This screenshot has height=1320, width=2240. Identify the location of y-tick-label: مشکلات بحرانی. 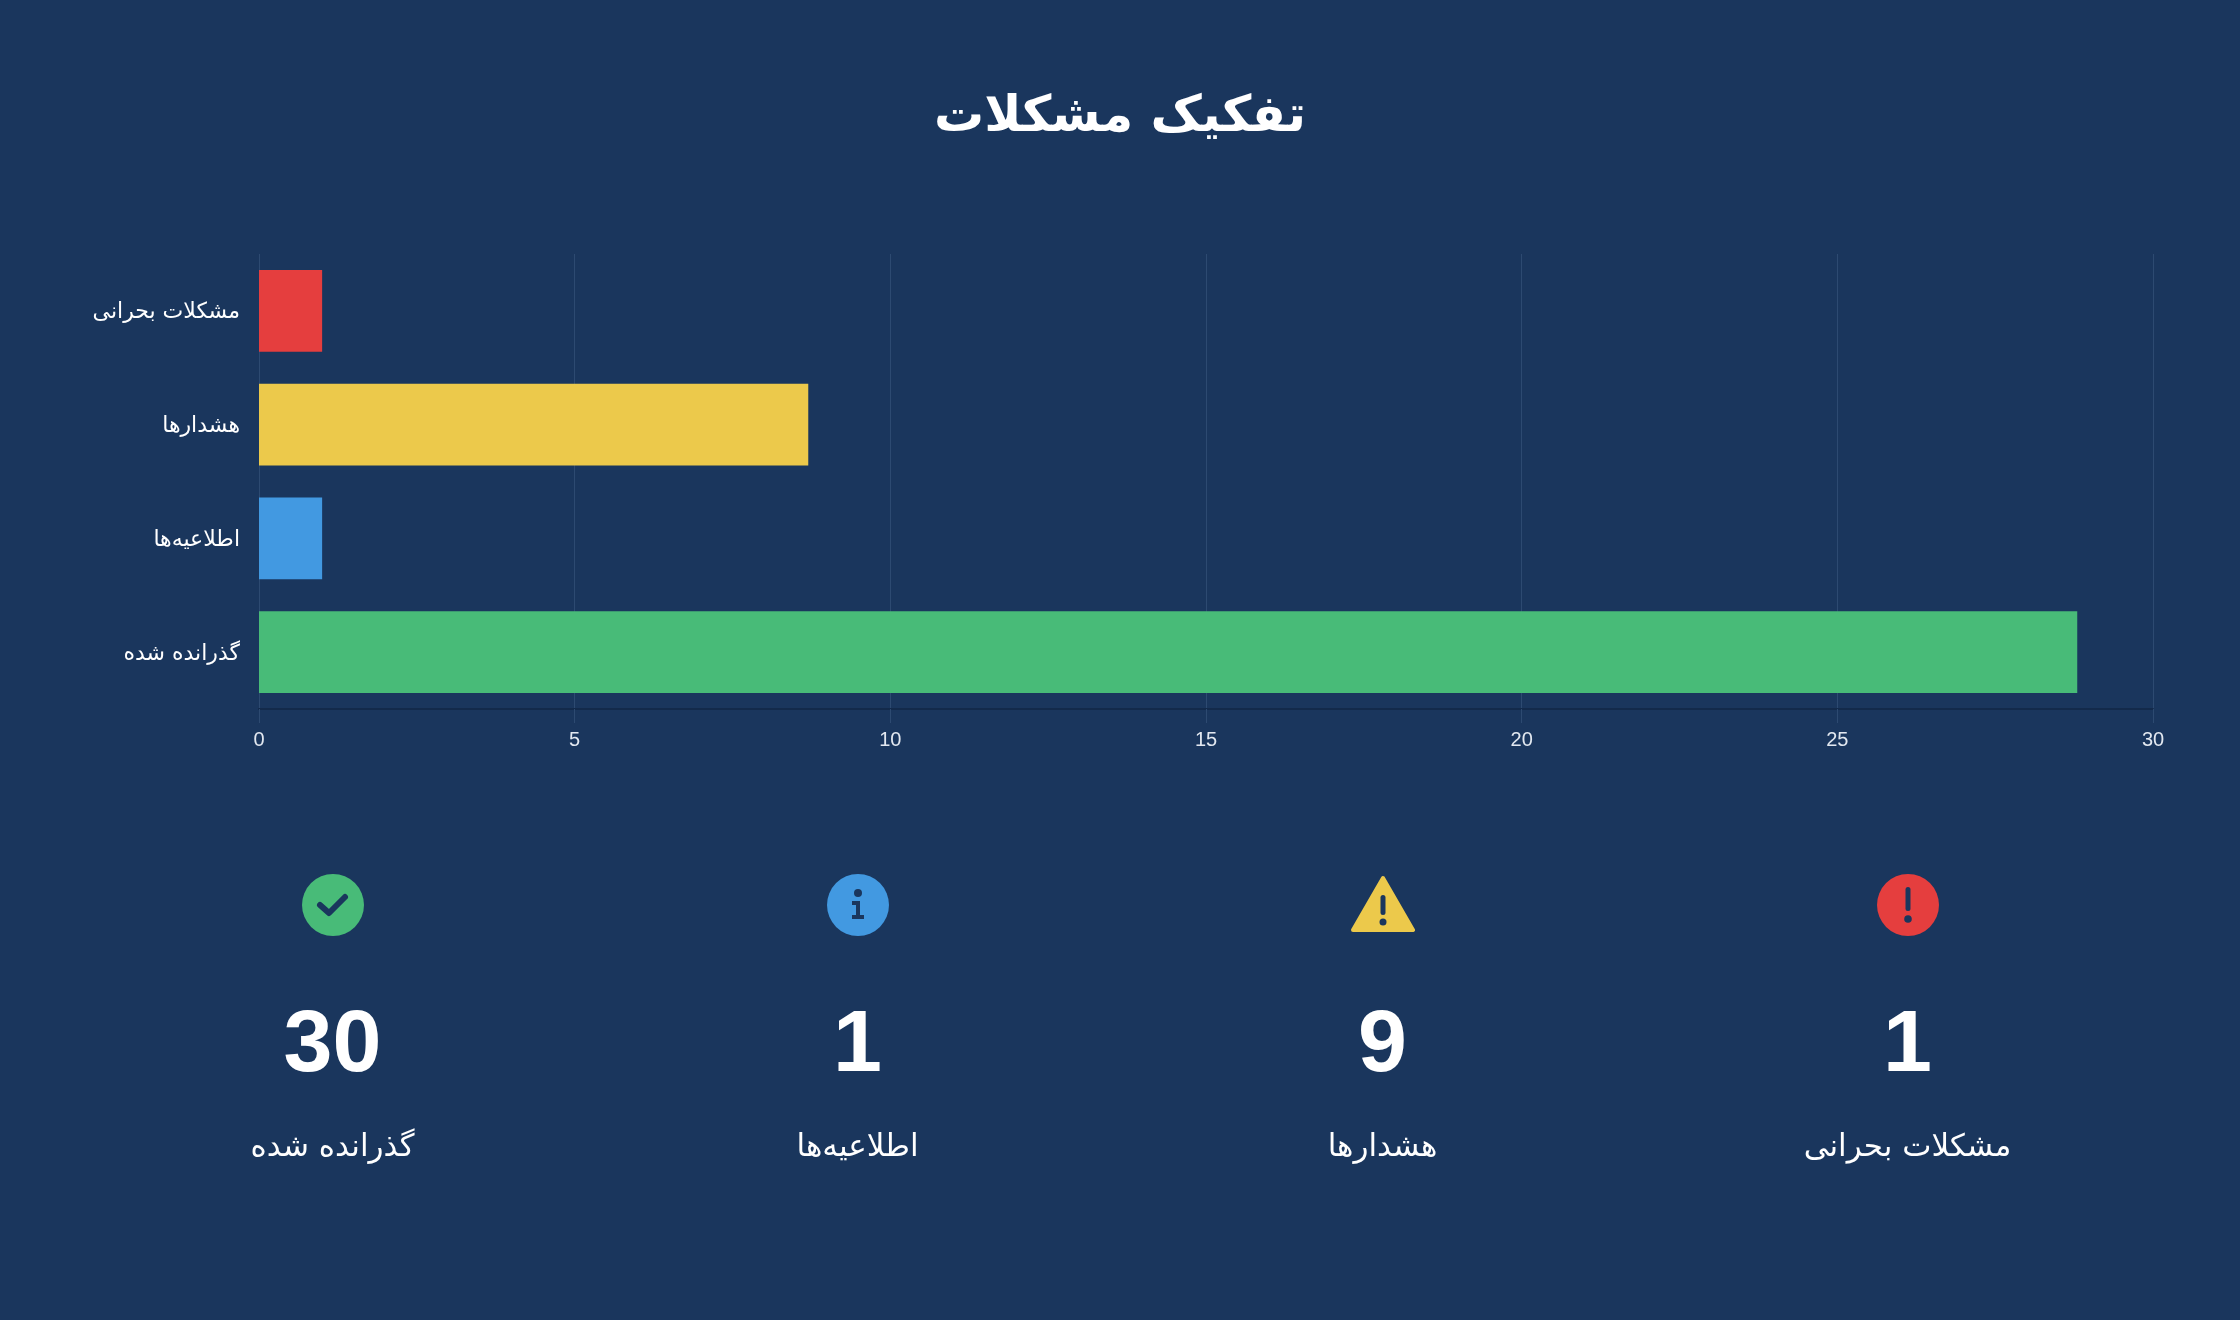
(166, 311).